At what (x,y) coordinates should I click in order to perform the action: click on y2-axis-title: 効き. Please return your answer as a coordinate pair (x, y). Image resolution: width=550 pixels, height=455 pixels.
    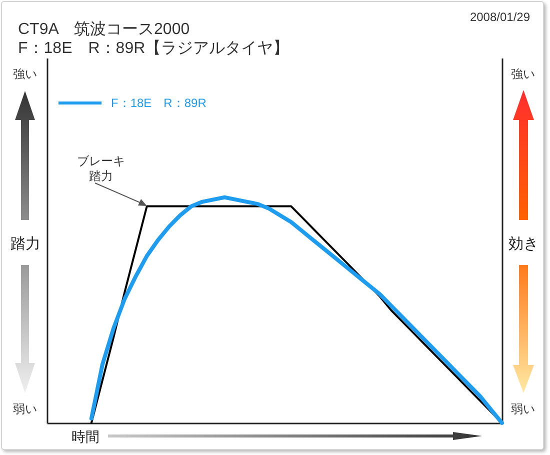
    Looking at the image, I should click on (523, 244).